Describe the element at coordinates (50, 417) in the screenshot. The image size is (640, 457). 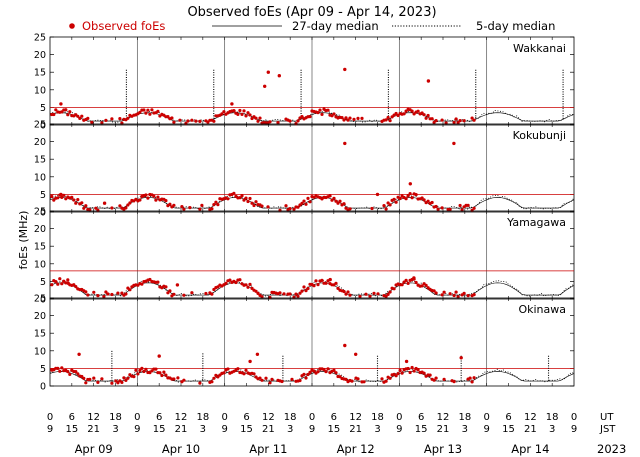
I see `ut-tick-label: 0` at that location.